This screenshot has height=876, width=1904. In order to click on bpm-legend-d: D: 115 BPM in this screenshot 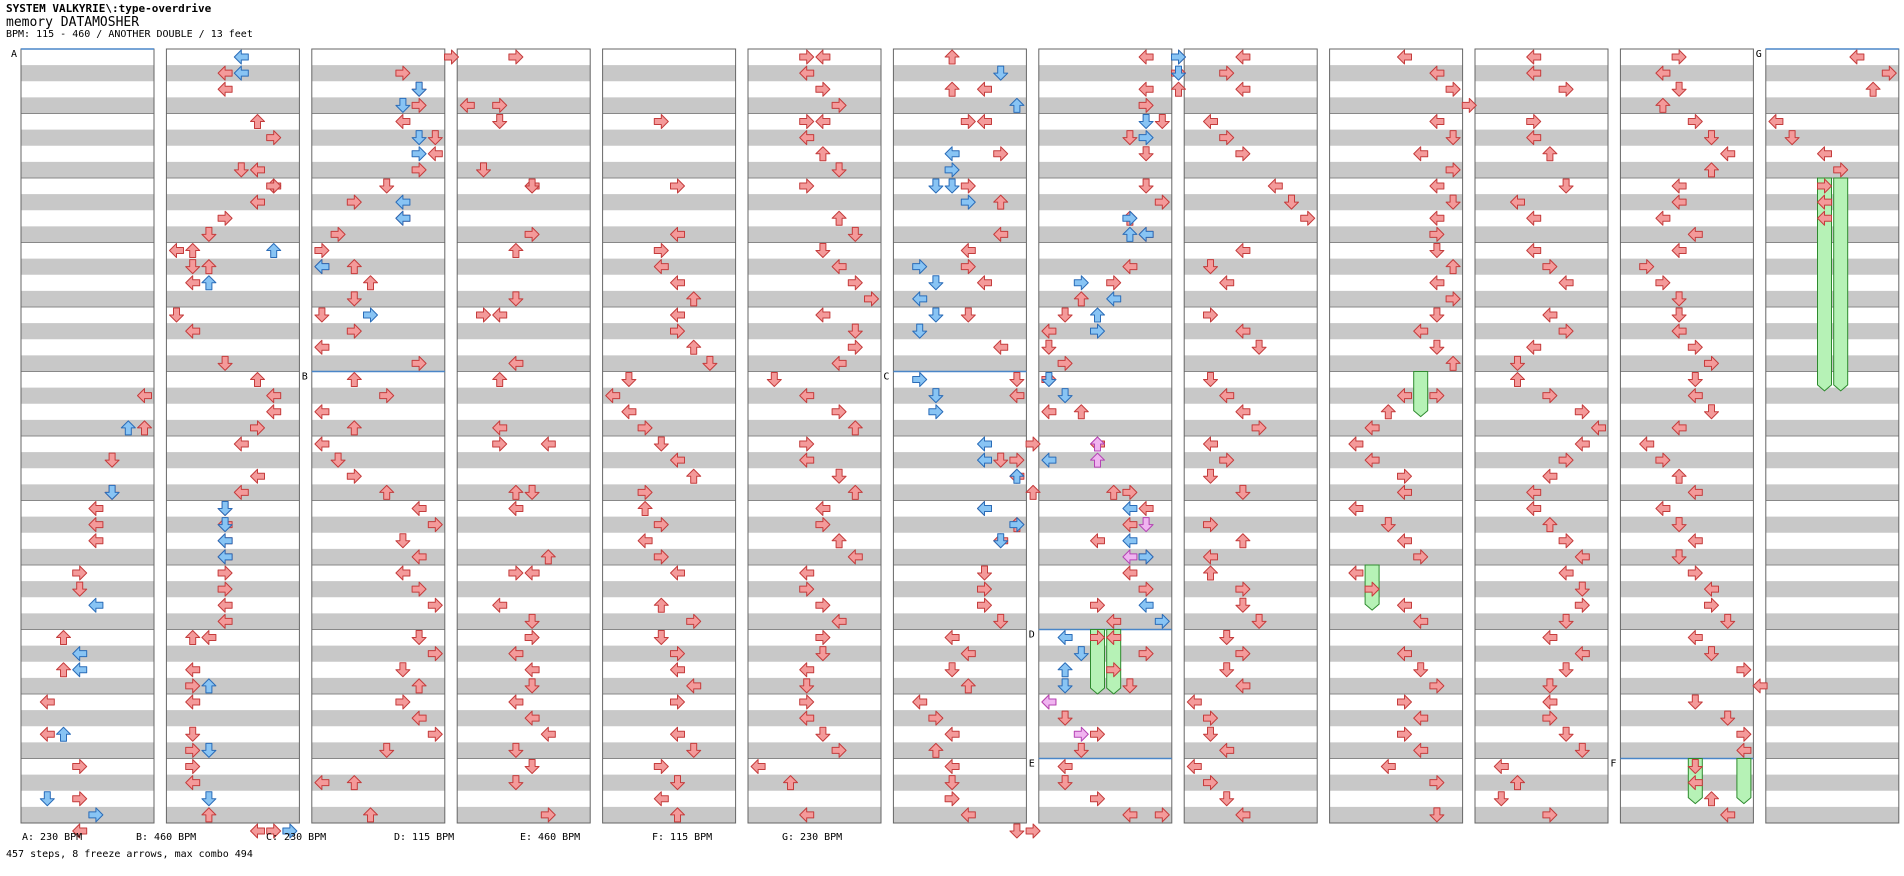, I will do `click(424, 837)`.